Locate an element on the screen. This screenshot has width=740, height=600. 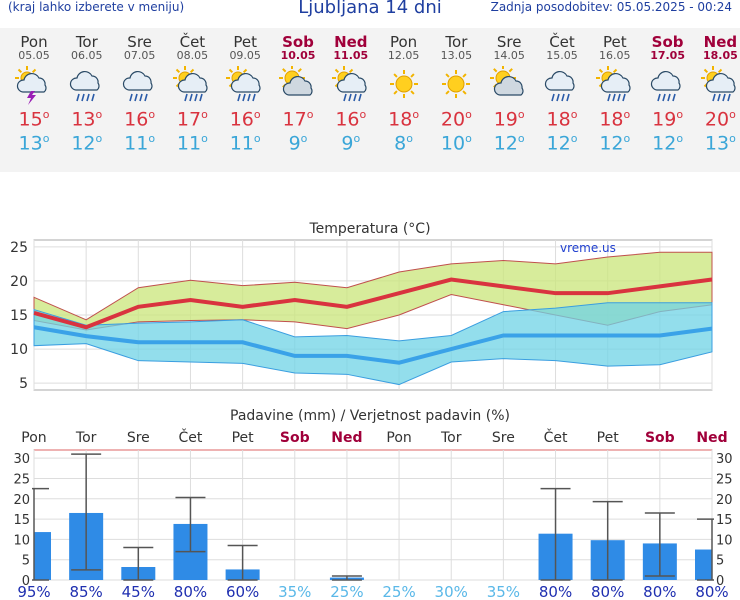
day-date: 16.05 is located at coordinates (615, 55).